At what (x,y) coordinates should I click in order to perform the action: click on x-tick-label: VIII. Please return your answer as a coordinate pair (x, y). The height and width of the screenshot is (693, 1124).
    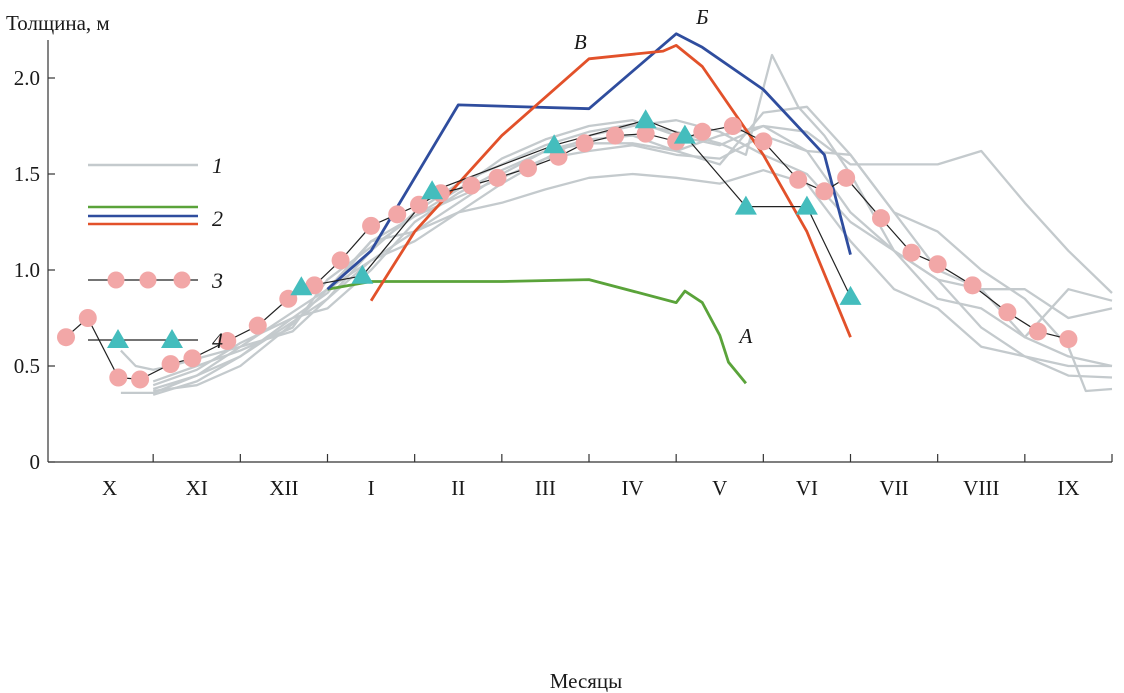
    Looking at the image, I should click on (981, 488).